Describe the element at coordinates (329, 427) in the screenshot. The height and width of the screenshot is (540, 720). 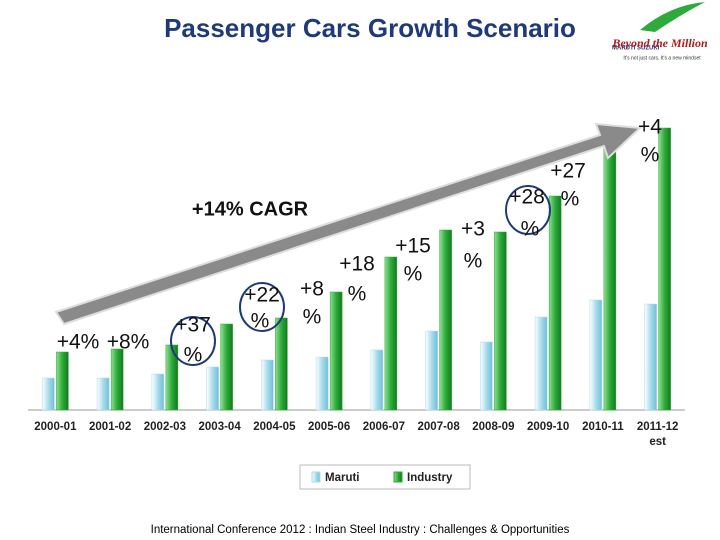
I see `x-tick-label: 2005-06` at that location.